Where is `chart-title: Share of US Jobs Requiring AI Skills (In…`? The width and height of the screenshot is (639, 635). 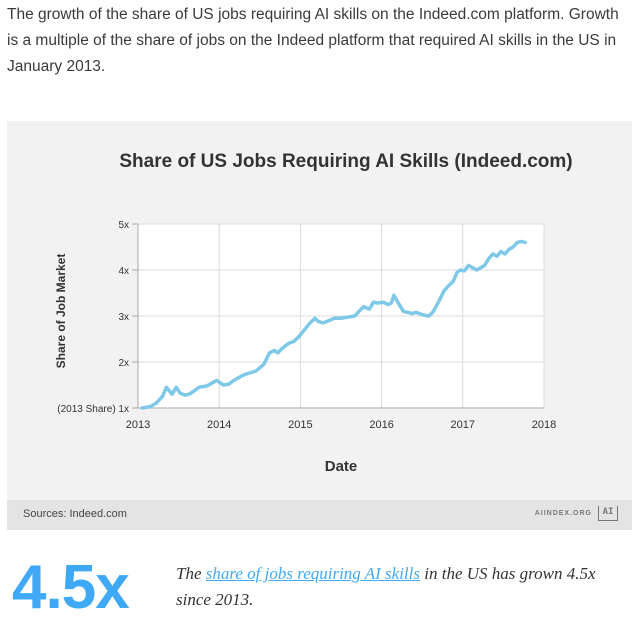 chart-title: Share of US Jobs Requiring AI Skills (In… is located at coordinates (345, 161).